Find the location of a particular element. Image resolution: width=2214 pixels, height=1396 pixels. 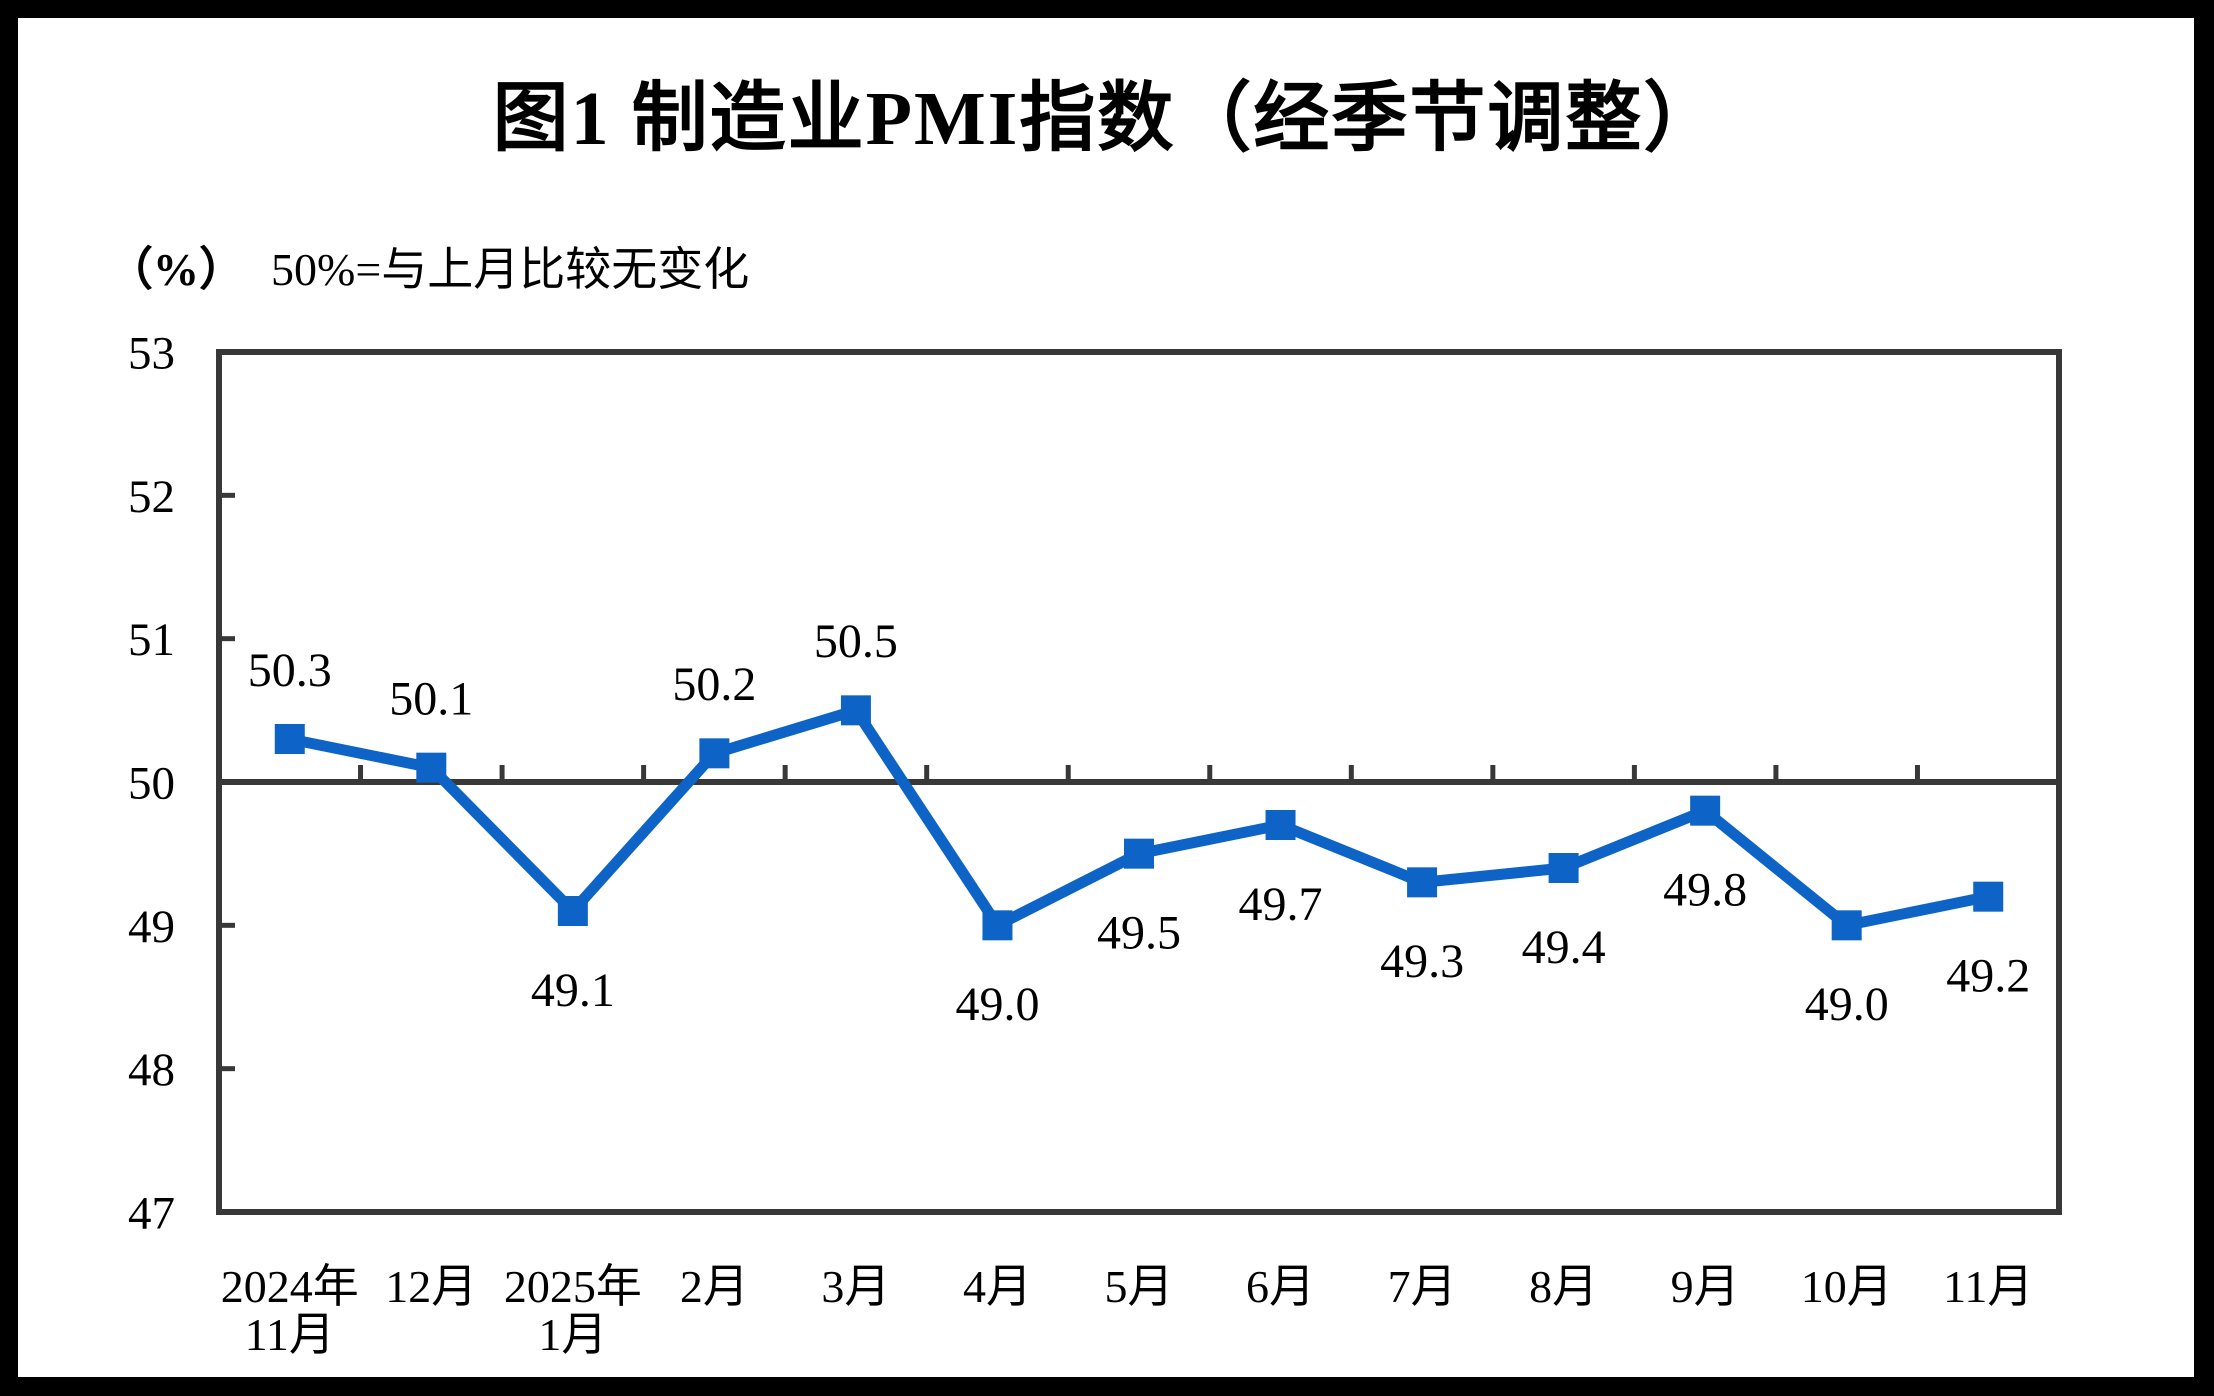

chart-title: 图1 制造业PMI指数（经季节调整） is located at coordinates (1107, 119).